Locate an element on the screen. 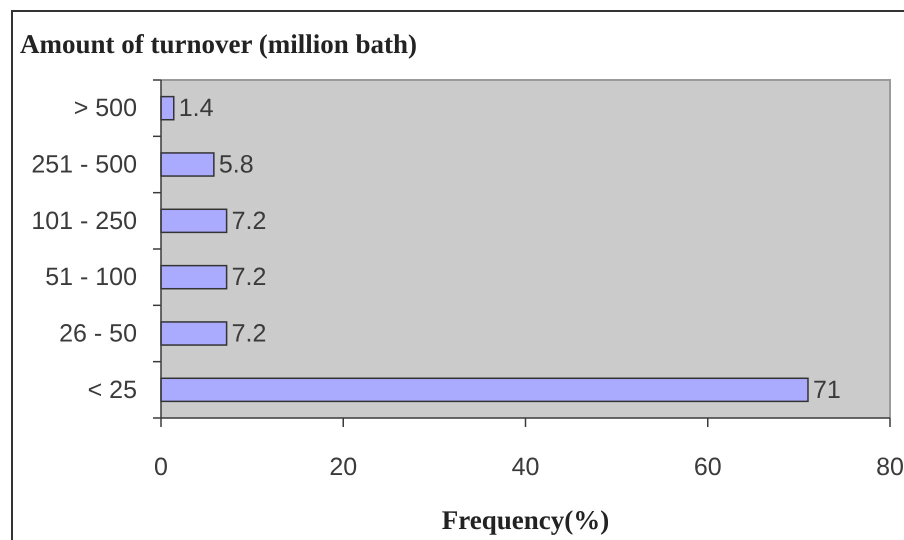 This screenshot has width=904, height=540. data-label: 5.8 is located at coordinates (236, 164).